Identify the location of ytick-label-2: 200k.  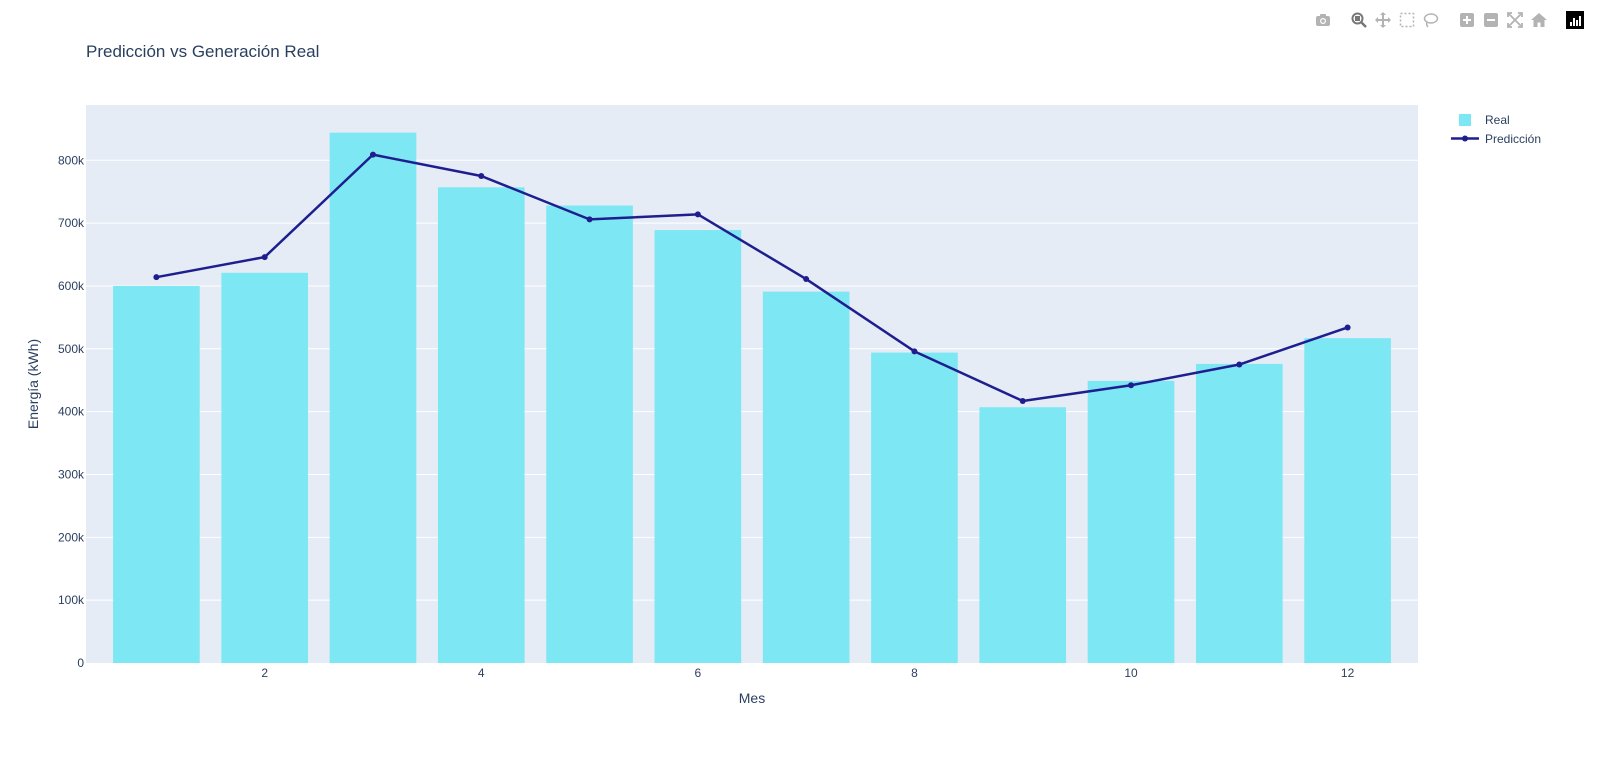
(71, 537).